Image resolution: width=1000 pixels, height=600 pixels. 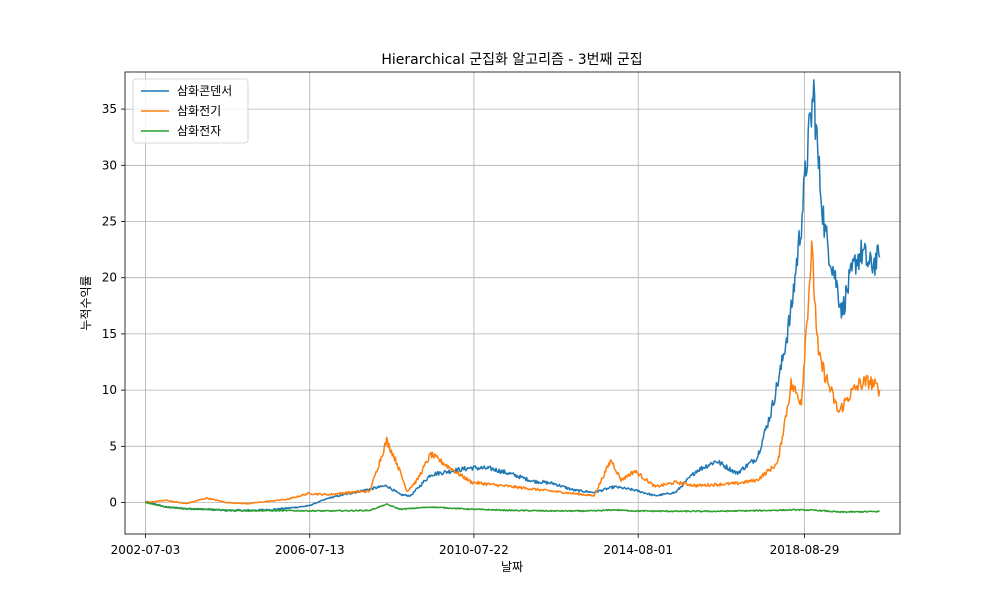 What do you see at coordinates (805, 550) in the screenshot?
I see `x-tick-label: 2018-08-29` at bounding box center [805, 550].